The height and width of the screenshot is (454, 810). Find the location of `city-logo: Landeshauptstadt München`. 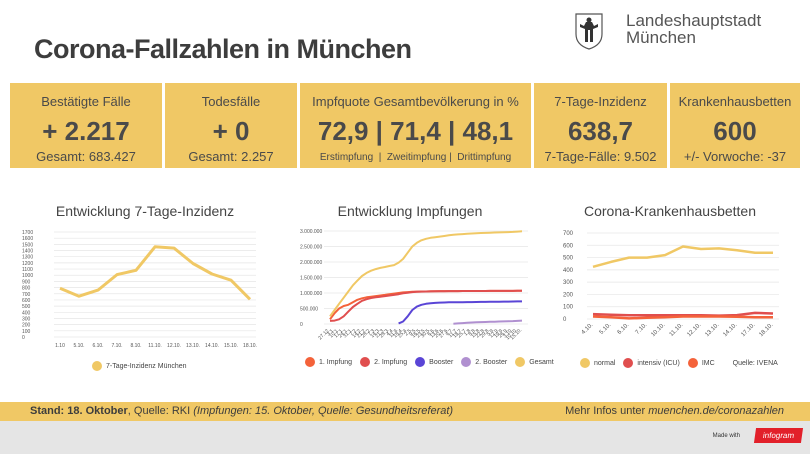

city-logo: Landeshauptstadt München is located at coordinates (667, 31).